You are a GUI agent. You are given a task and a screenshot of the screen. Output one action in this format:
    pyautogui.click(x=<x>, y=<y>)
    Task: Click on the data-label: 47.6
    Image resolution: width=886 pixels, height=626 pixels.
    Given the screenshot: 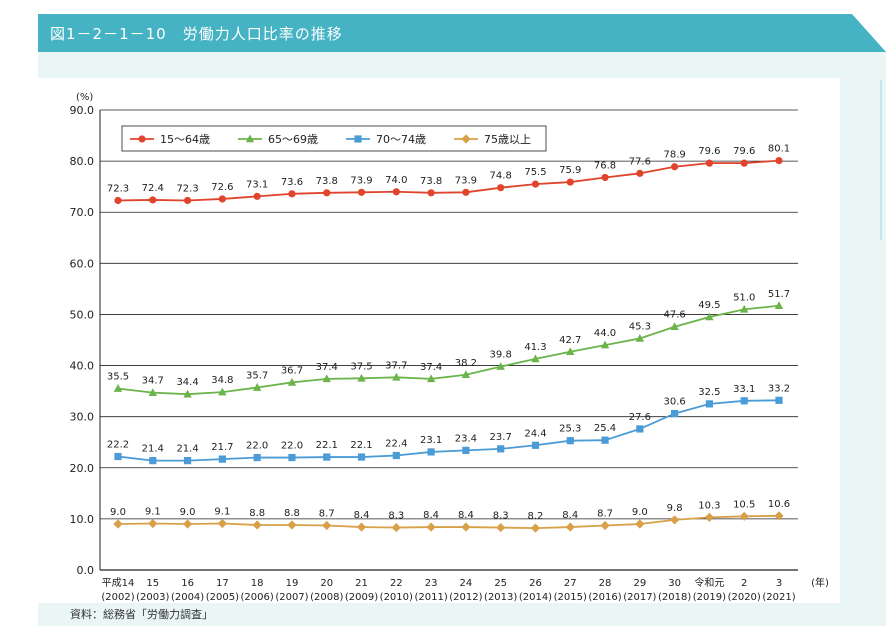 What is the action you would take?
    pyautogui.click(x=674, y=315)
    